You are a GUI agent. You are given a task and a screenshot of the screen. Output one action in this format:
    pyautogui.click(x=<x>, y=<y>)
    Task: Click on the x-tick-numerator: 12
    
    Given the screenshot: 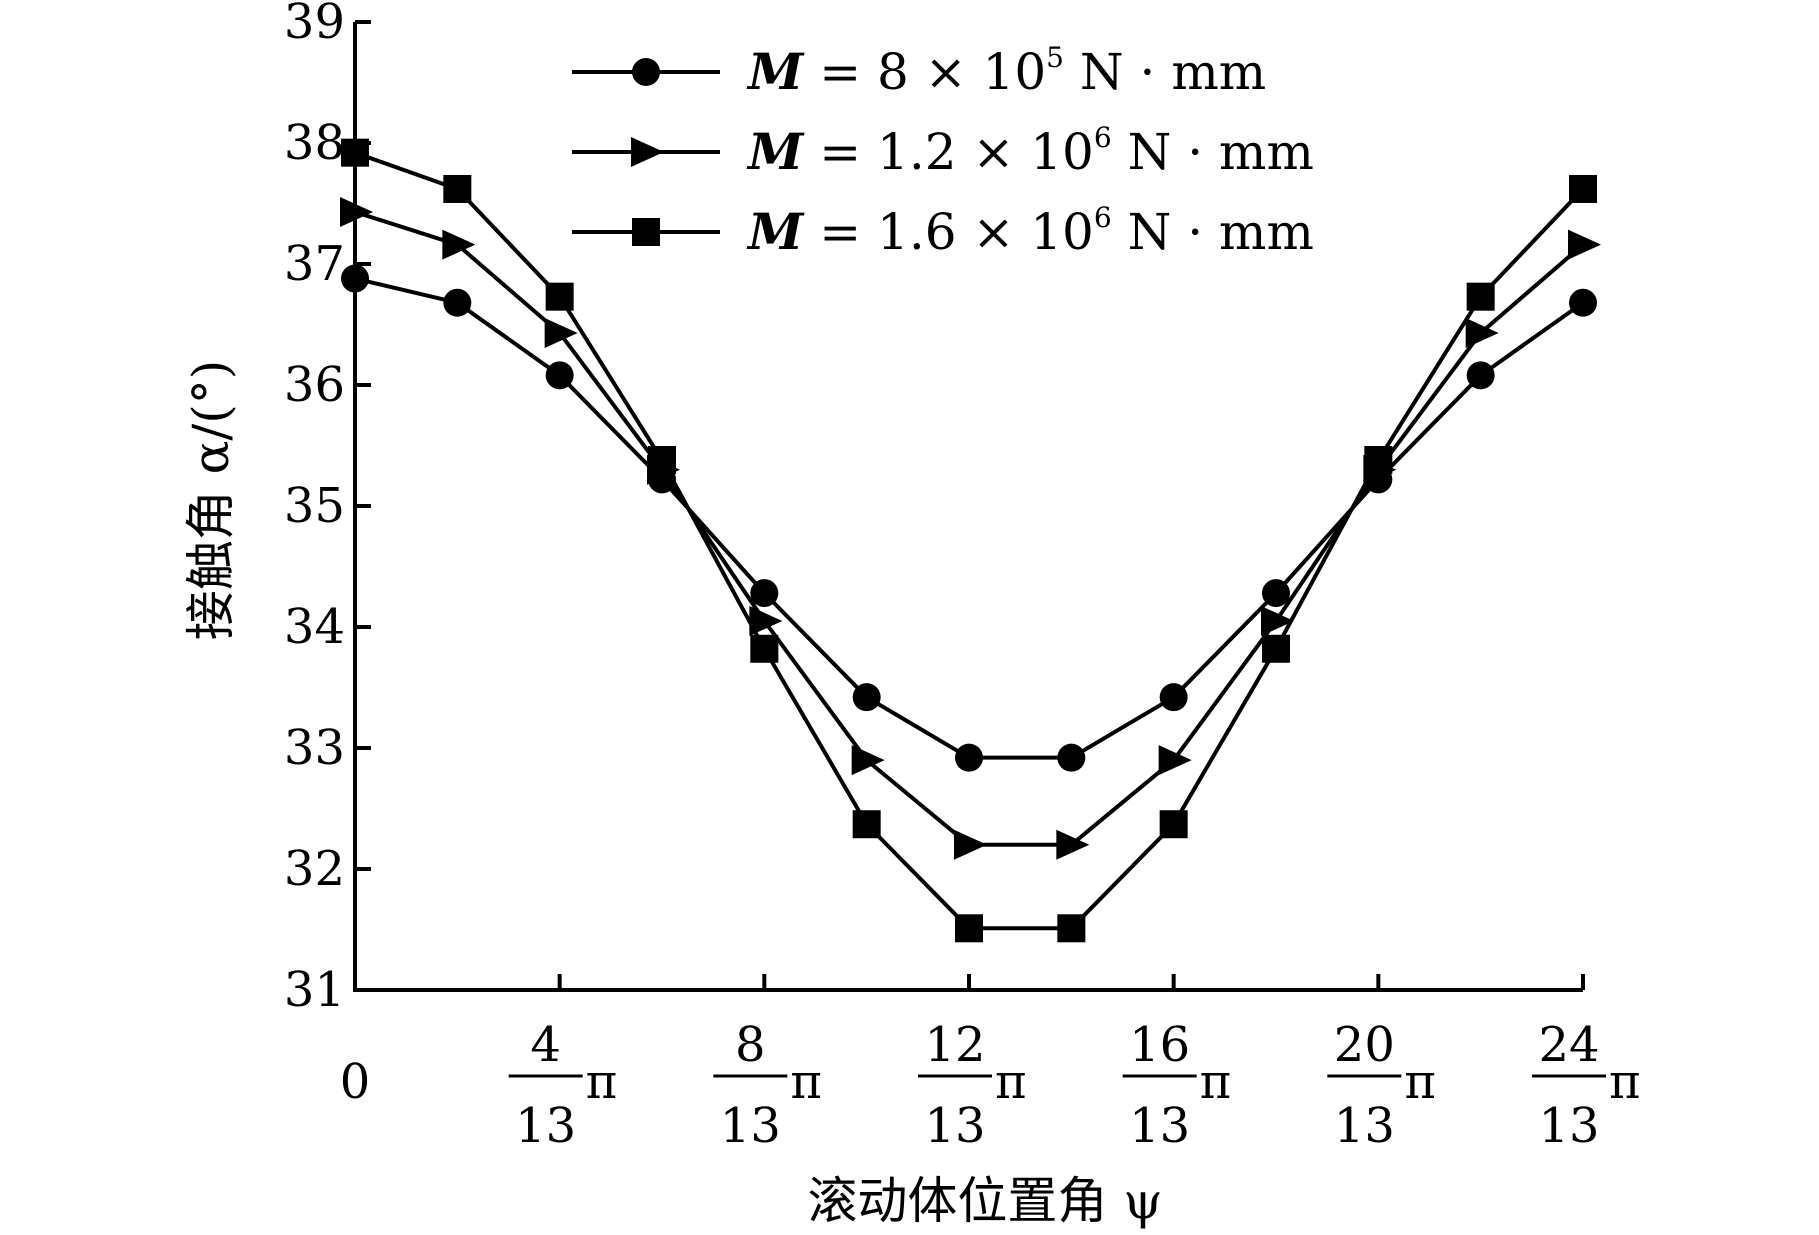 What is the action you would take?
    pyautogui.click(x=954, y=1045)
    